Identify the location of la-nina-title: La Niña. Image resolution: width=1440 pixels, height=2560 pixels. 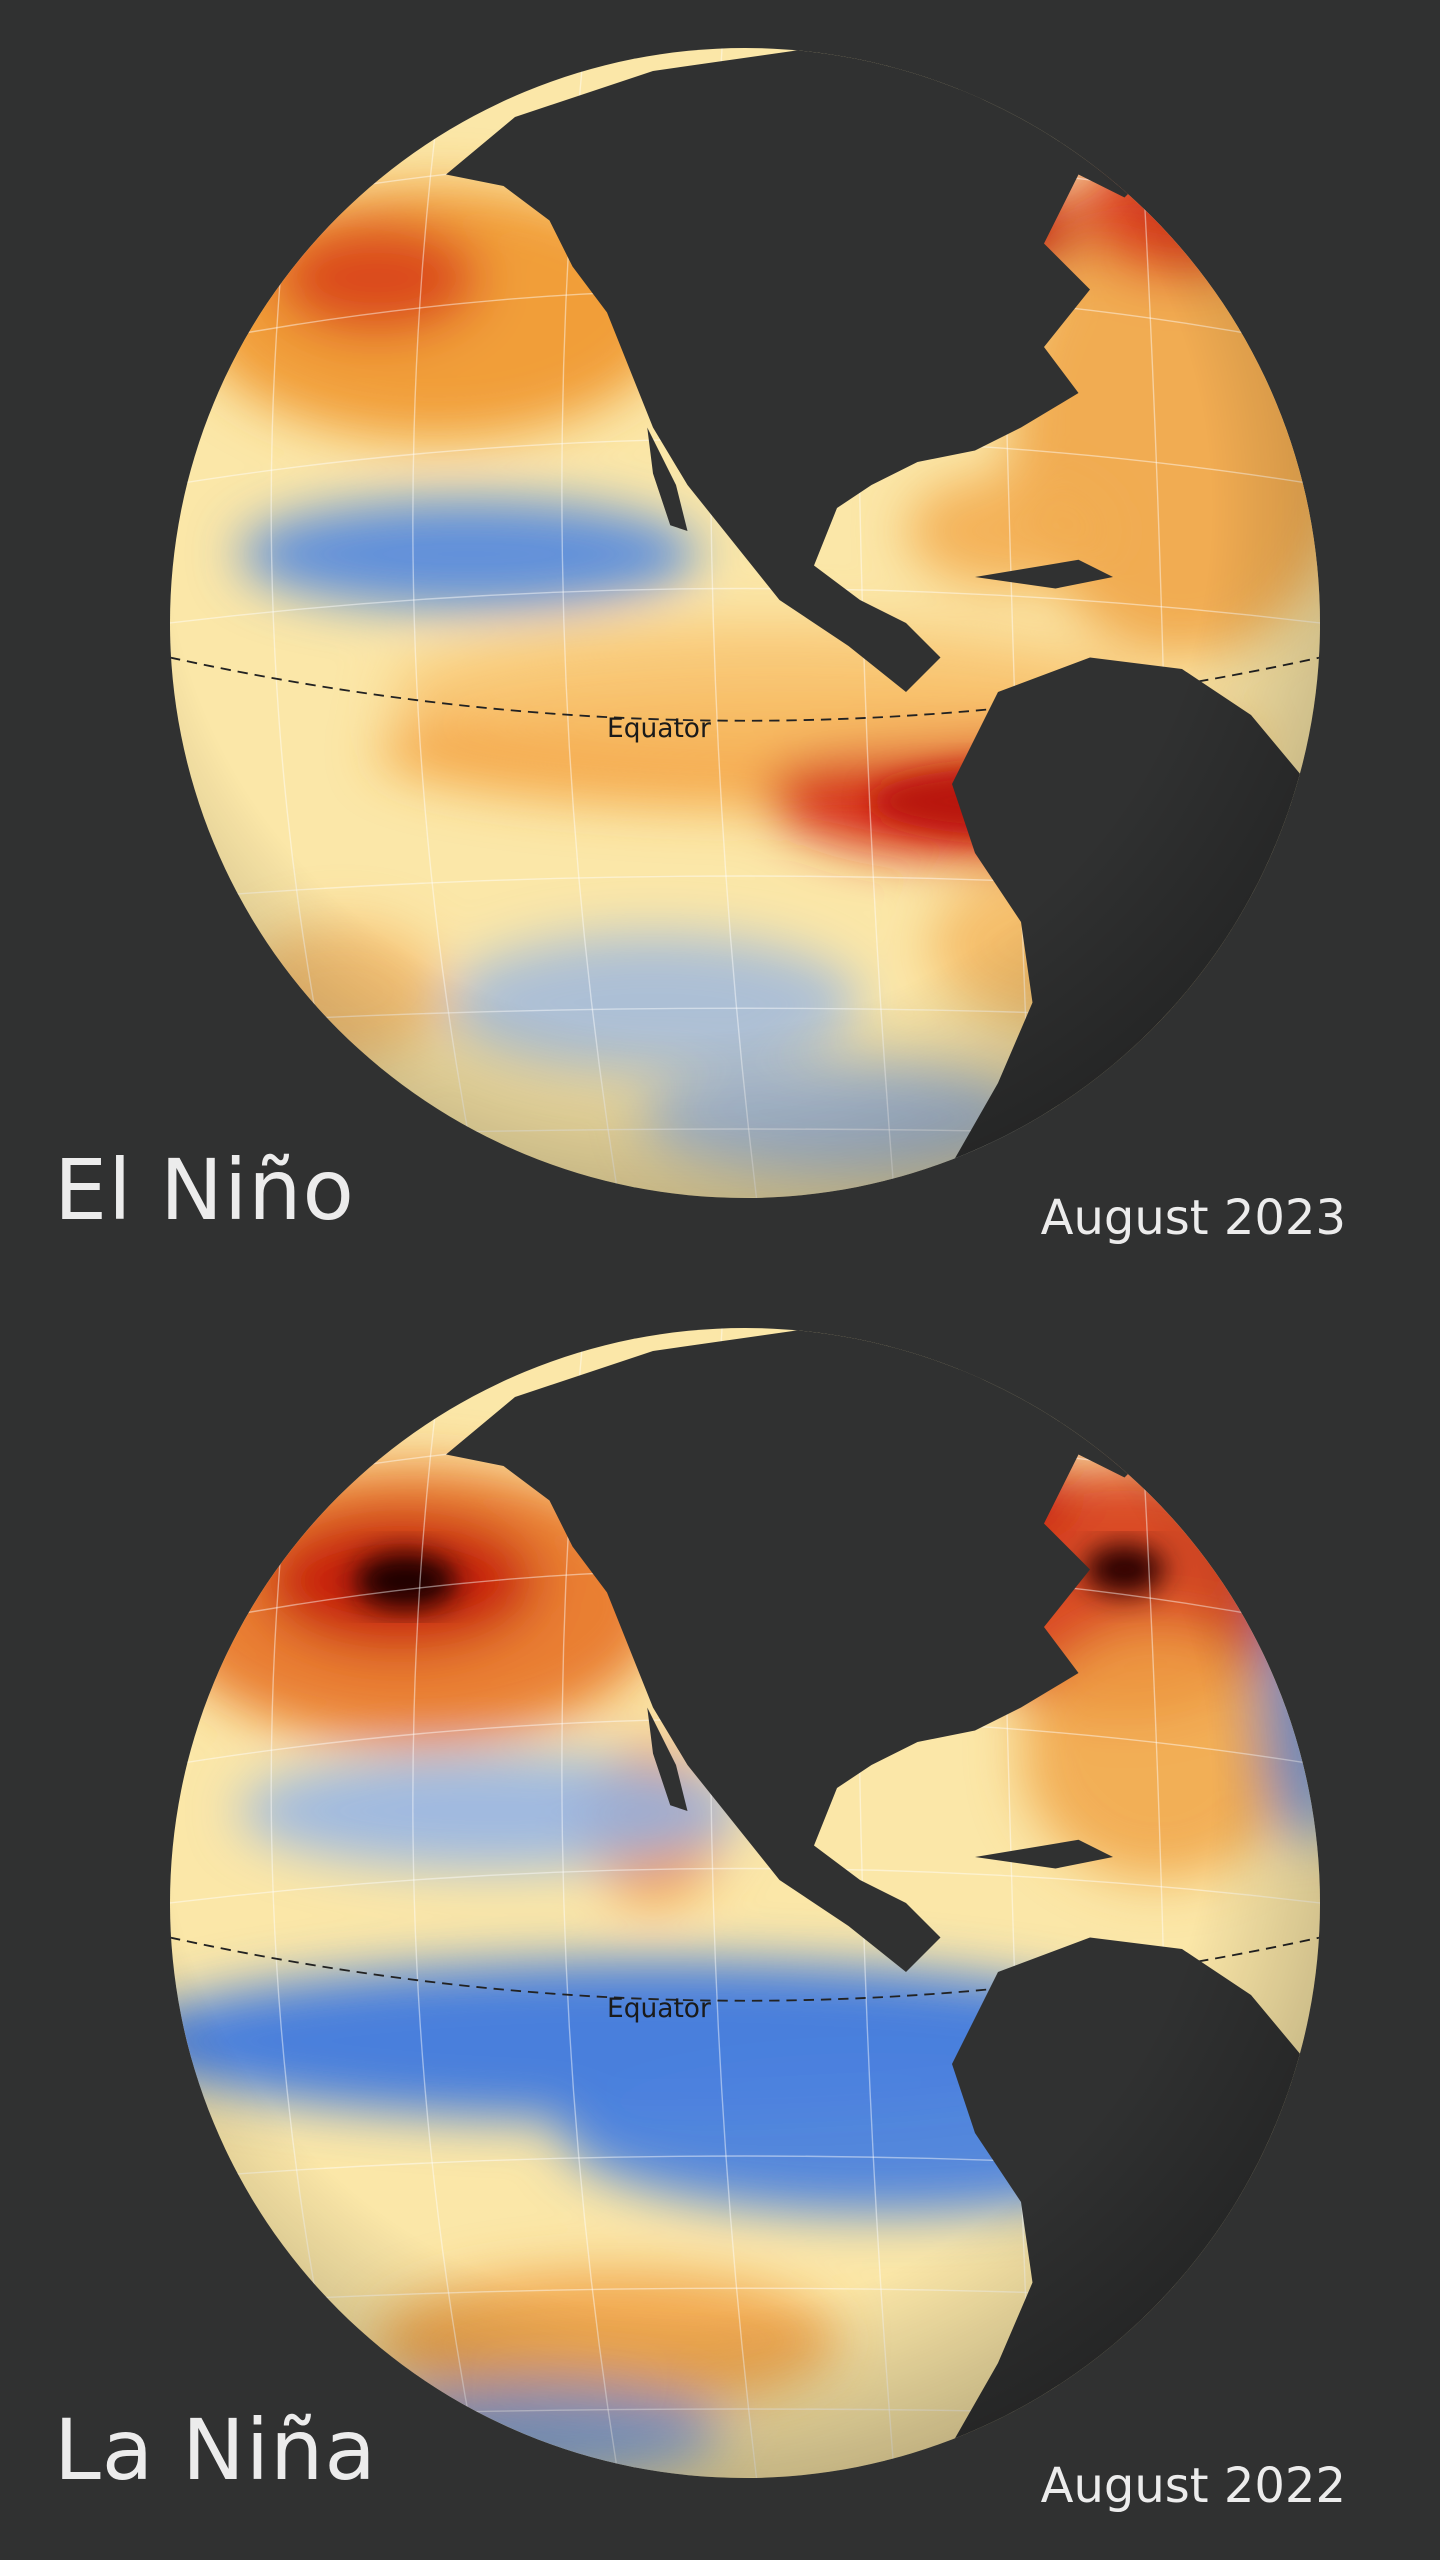
(215, 2450).